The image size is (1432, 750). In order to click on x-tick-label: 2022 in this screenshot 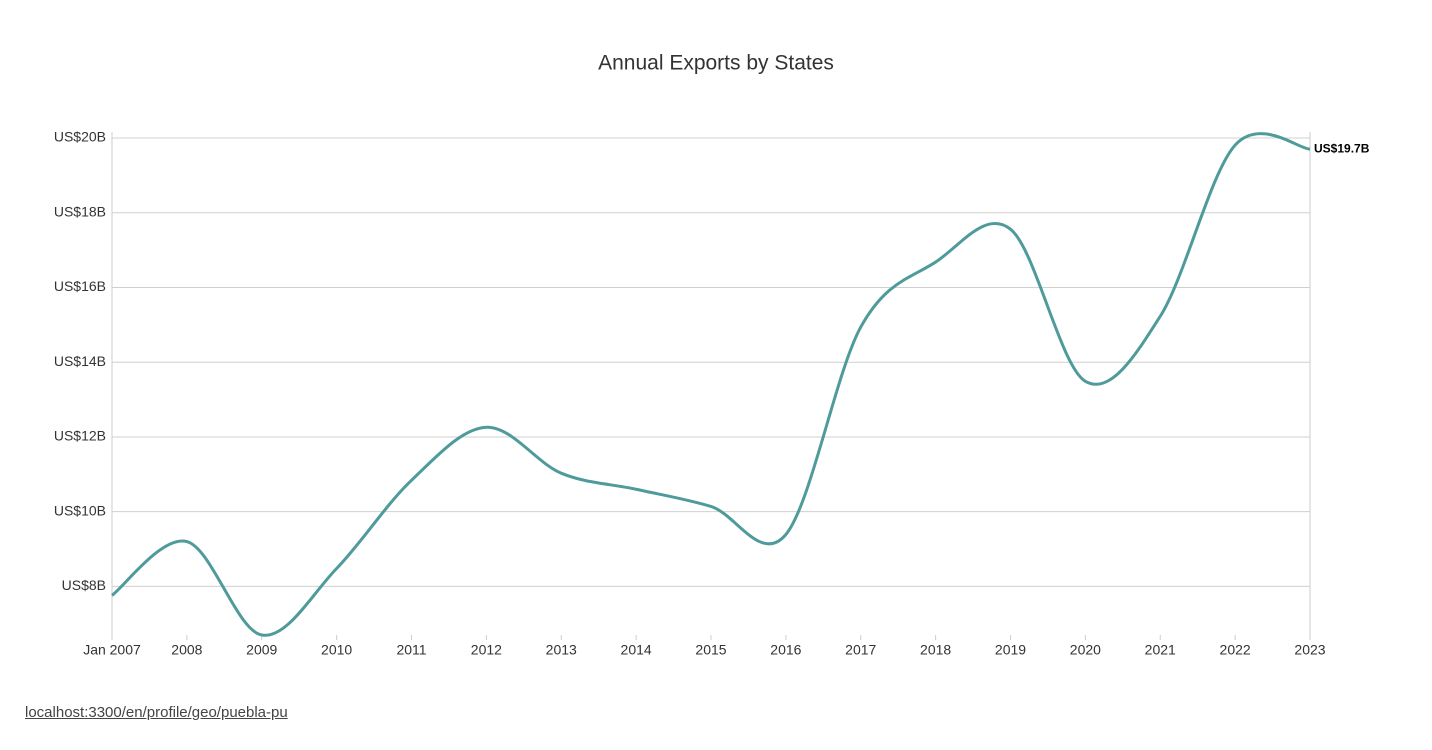, I will do `click(1235, 650)`.